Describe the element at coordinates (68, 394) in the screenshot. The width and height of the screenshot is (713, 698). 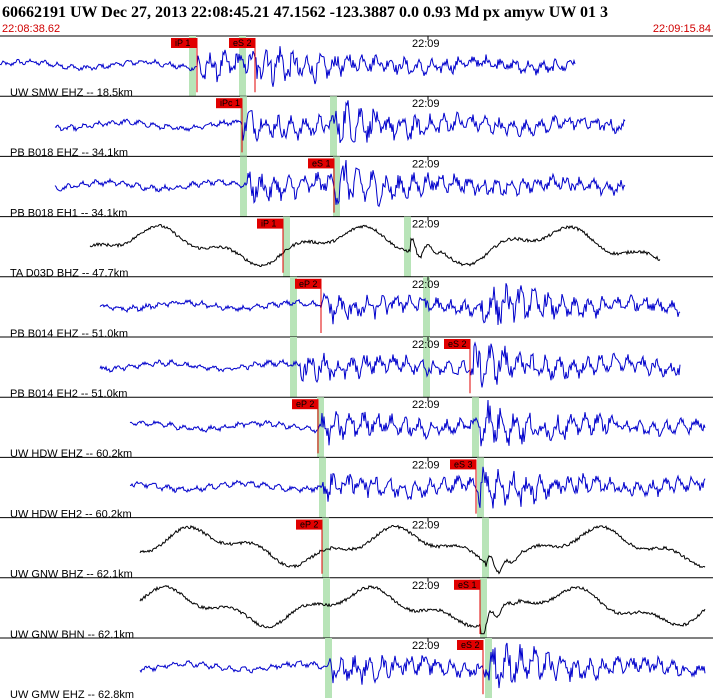
I see `trace-label: PB B014 EH2 -- 51.0km` at that location.